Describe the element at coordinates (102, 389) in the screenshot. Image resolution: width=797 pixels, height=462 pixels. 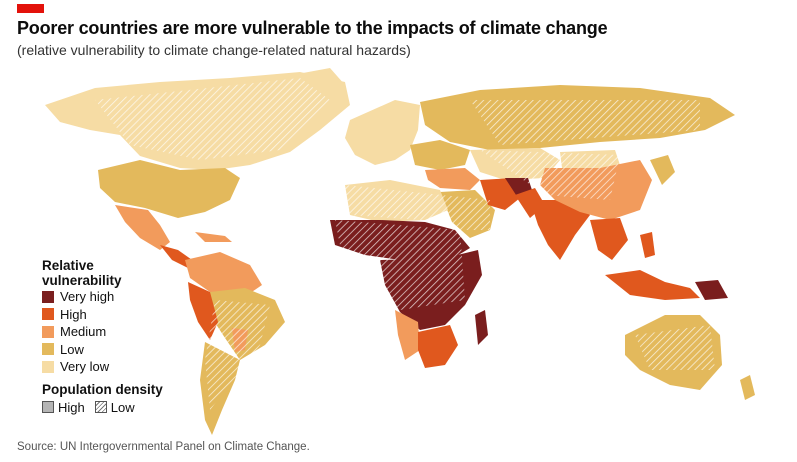
I see `density-legend-title: Population density` at that location.